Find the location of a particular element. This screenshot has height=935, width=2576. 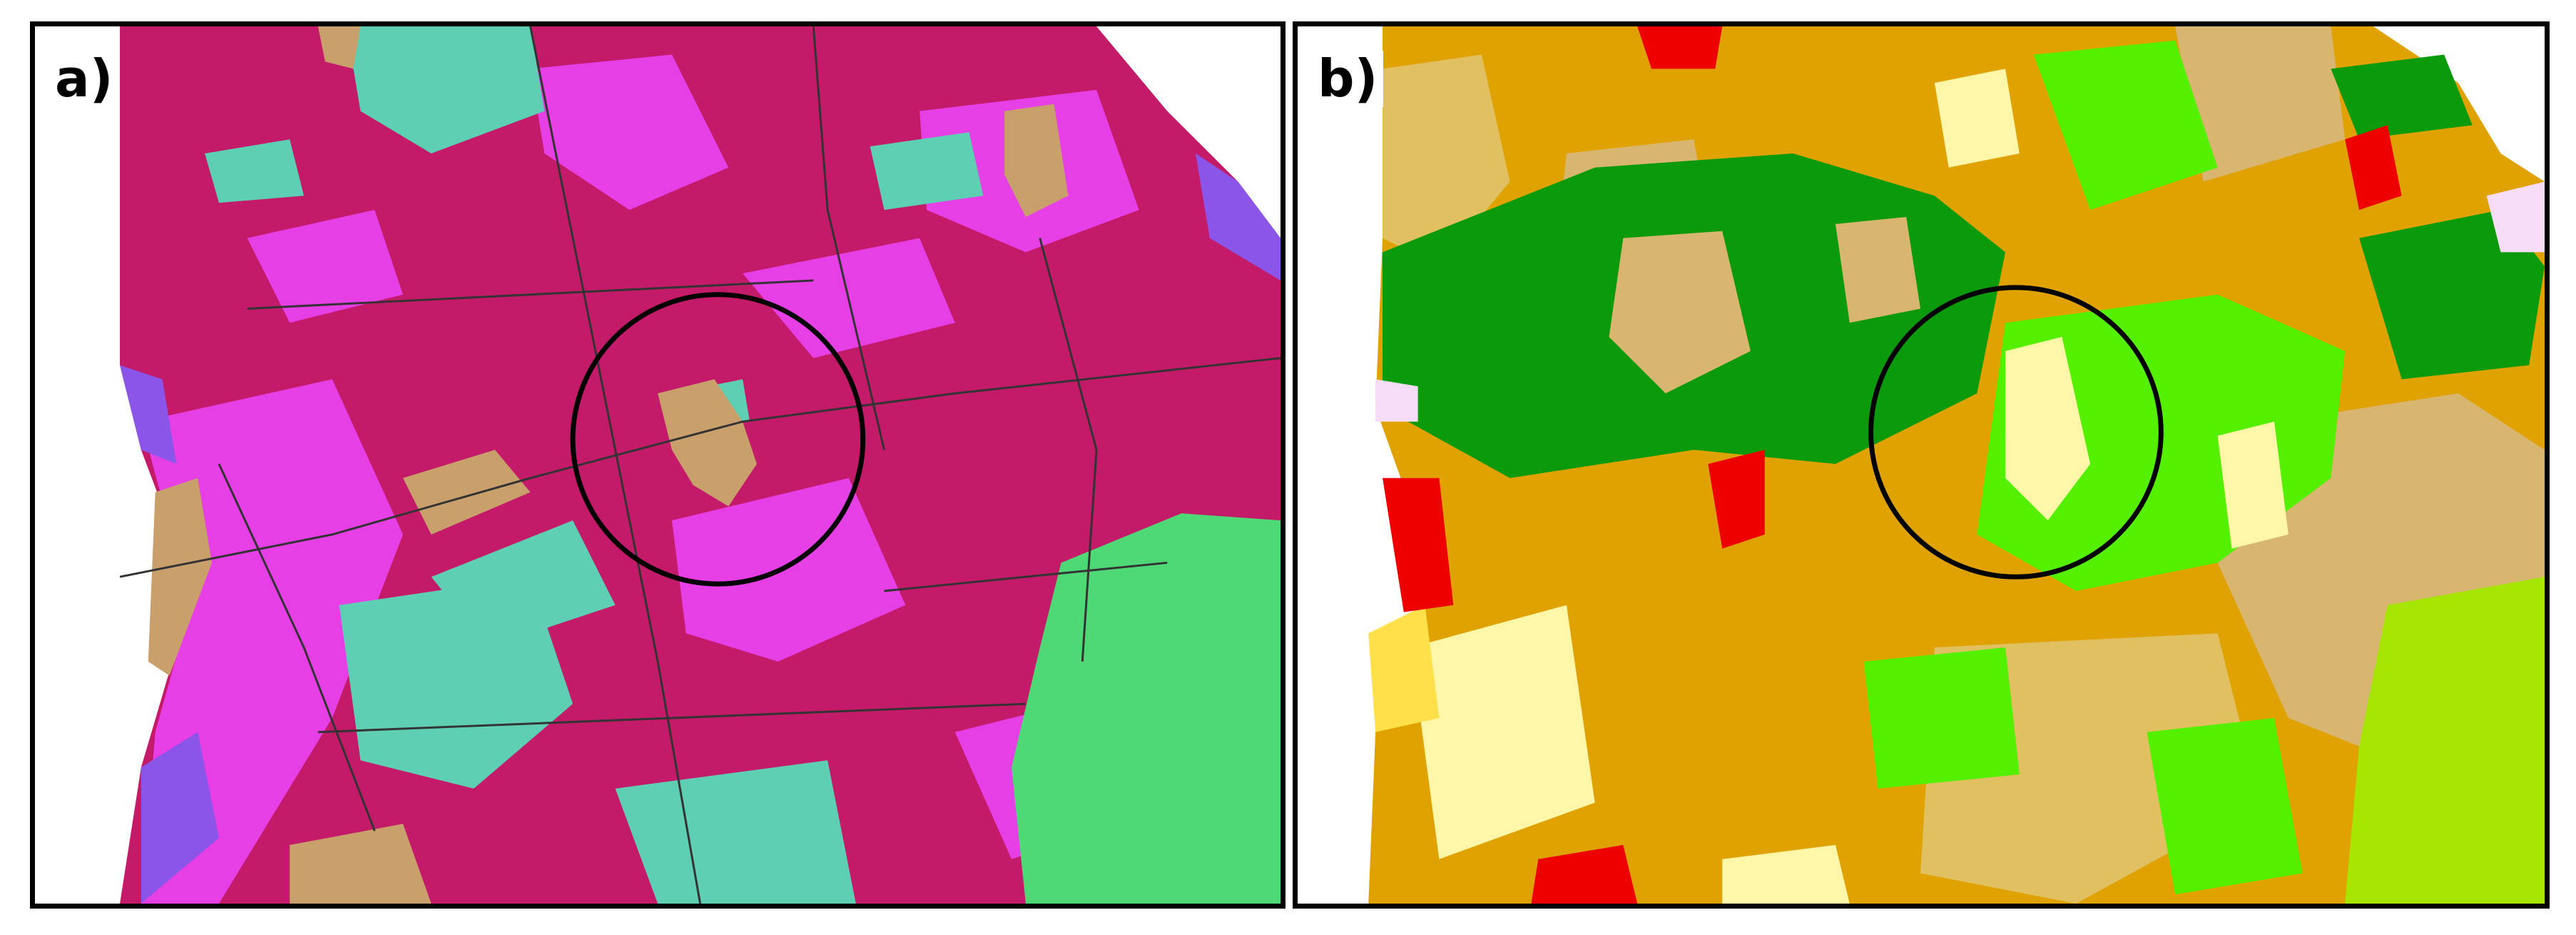

zone-red-northeast is located at coordinates (2373, 168).